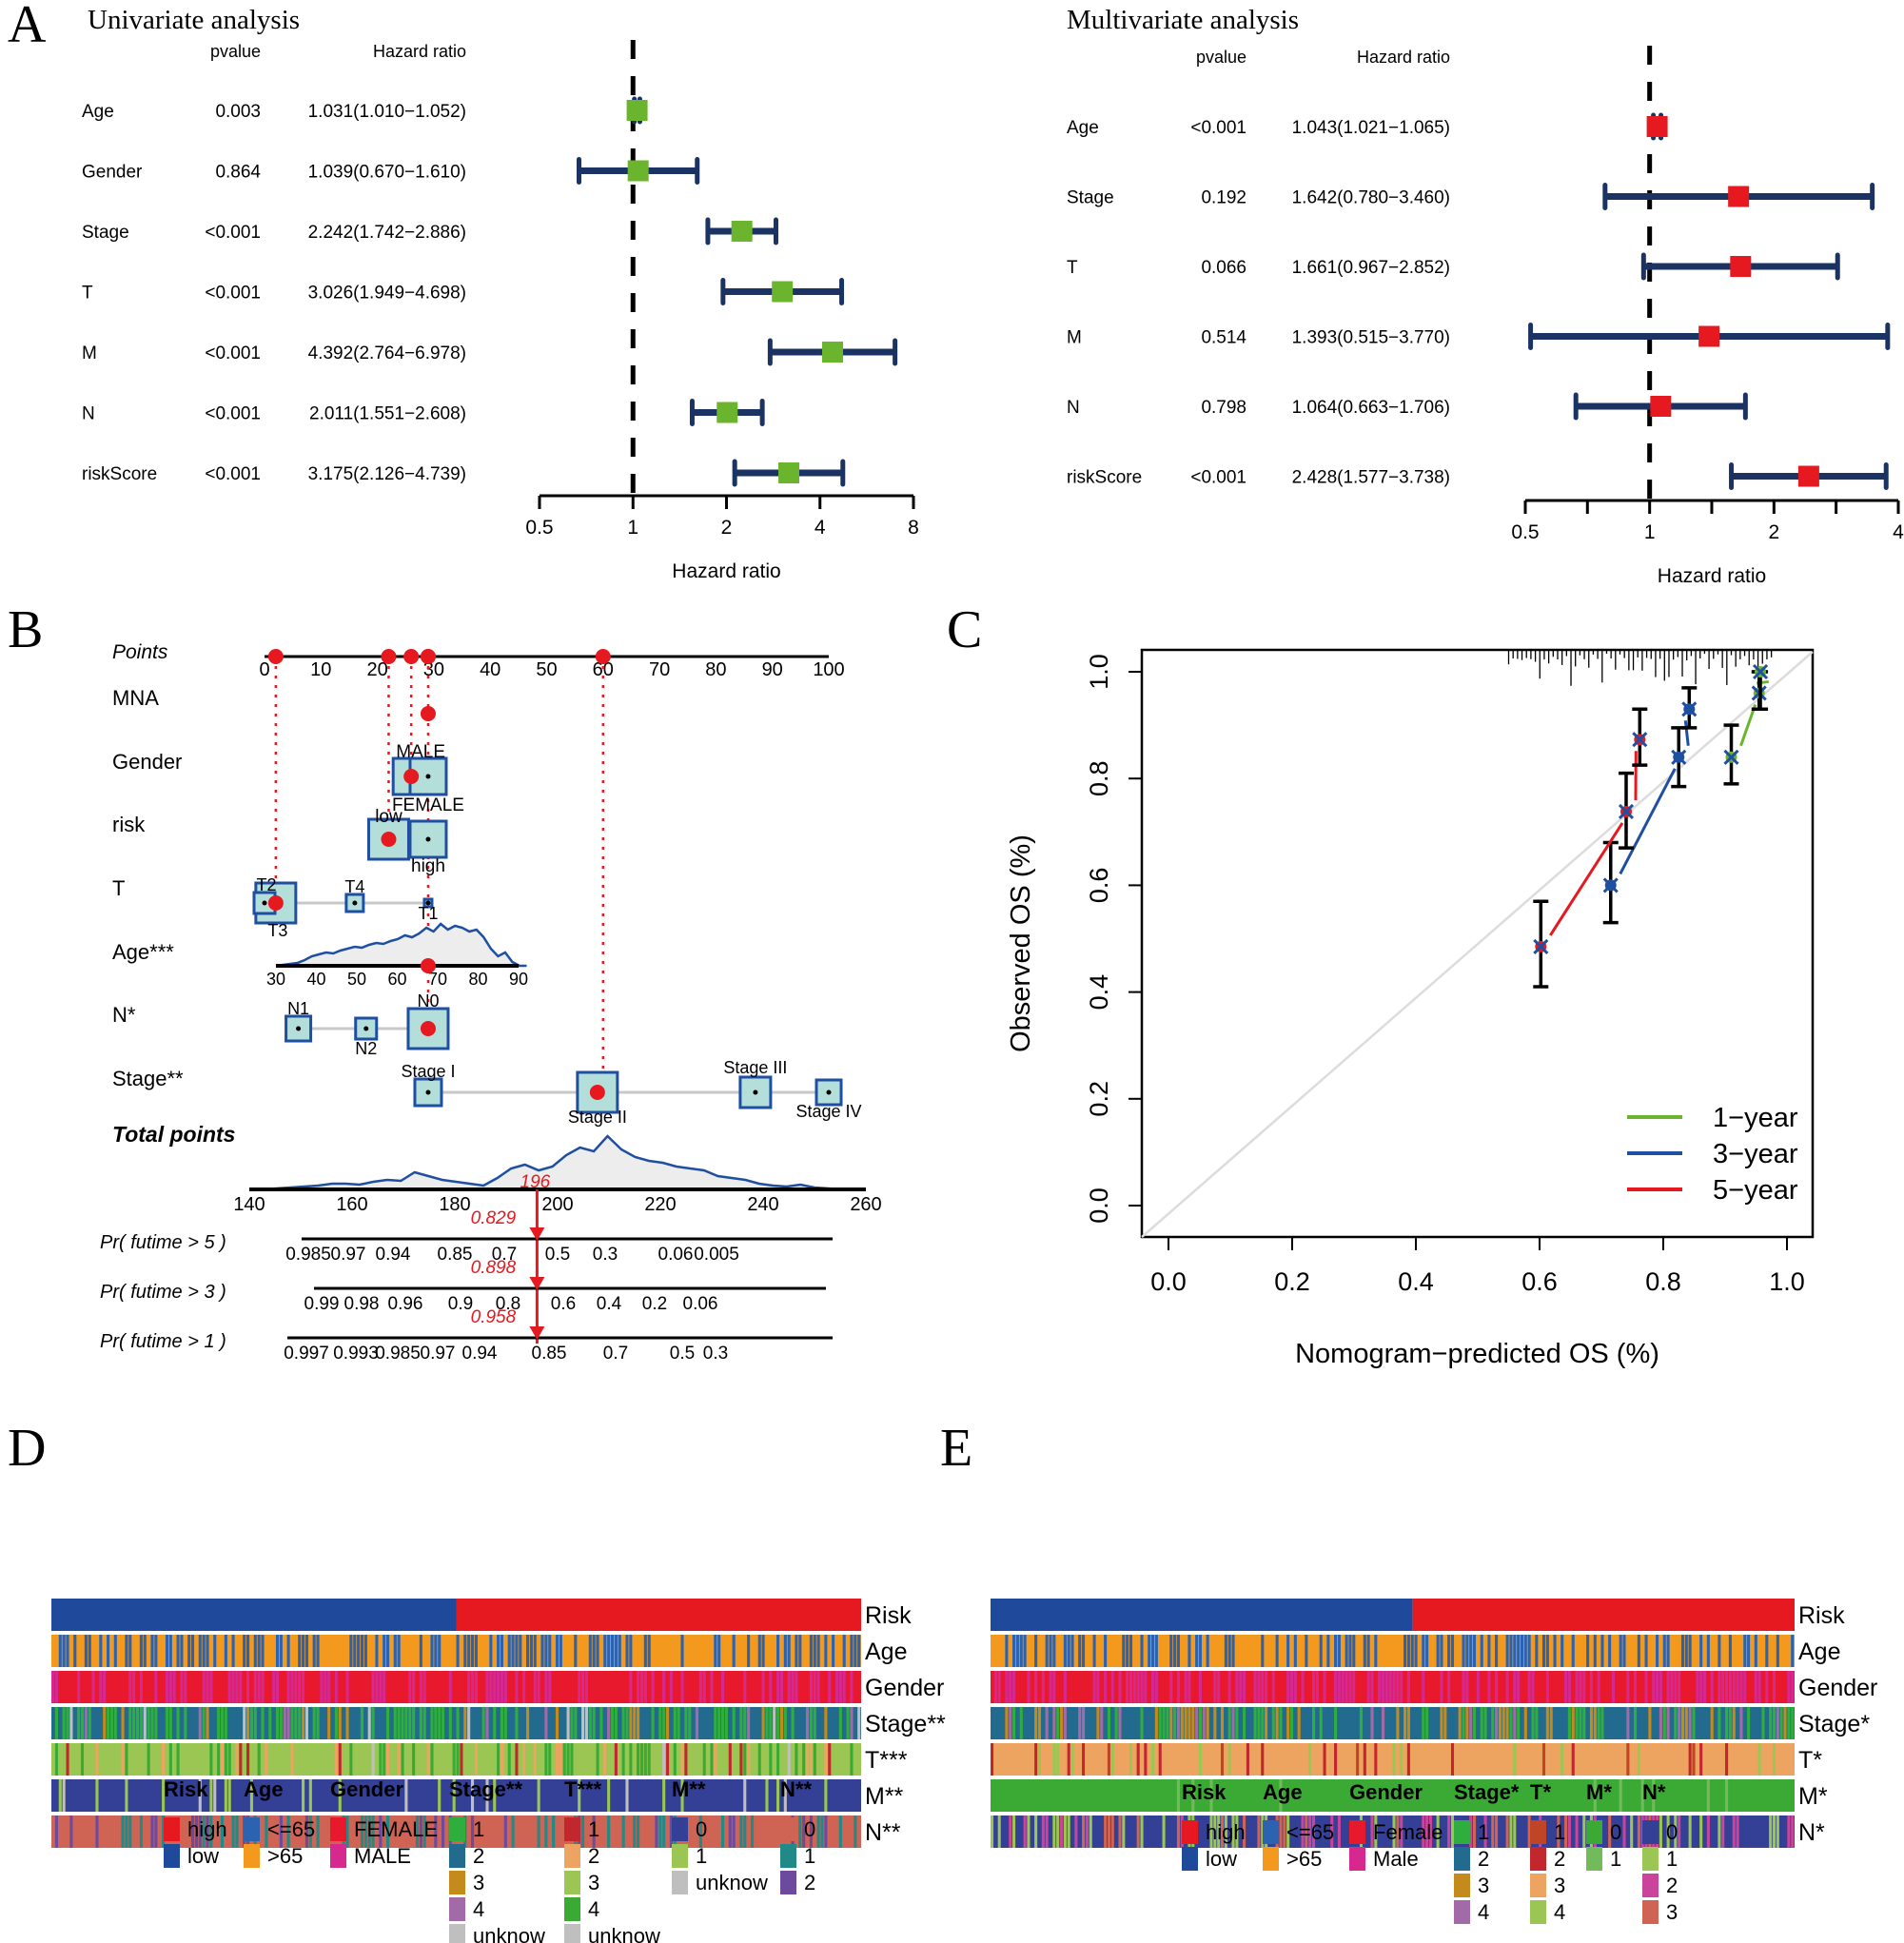 Image resolution: width=1904 pixels, height=1943 pixels. I want to click on pvalue-value: 0.514, so click(1223, 338).